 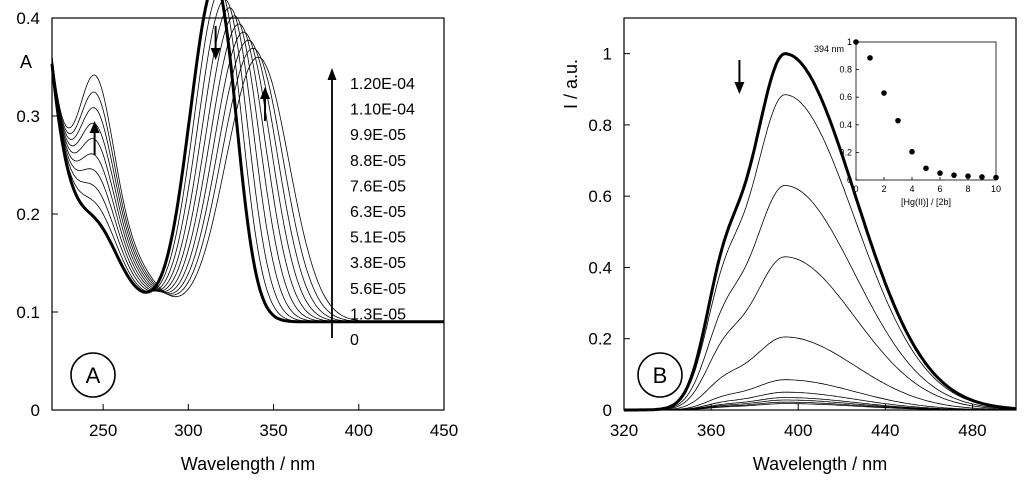 What do you see at coordinates (845, 125) in the screenshot?
I see `inset-y-tick-label: 0.4` at bounding box center [845, 125].